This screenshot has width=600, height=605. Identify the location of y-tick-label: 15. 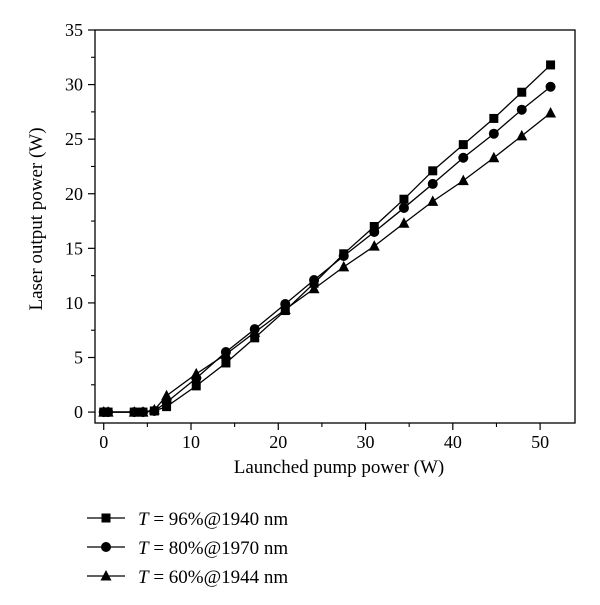
(74, 248).